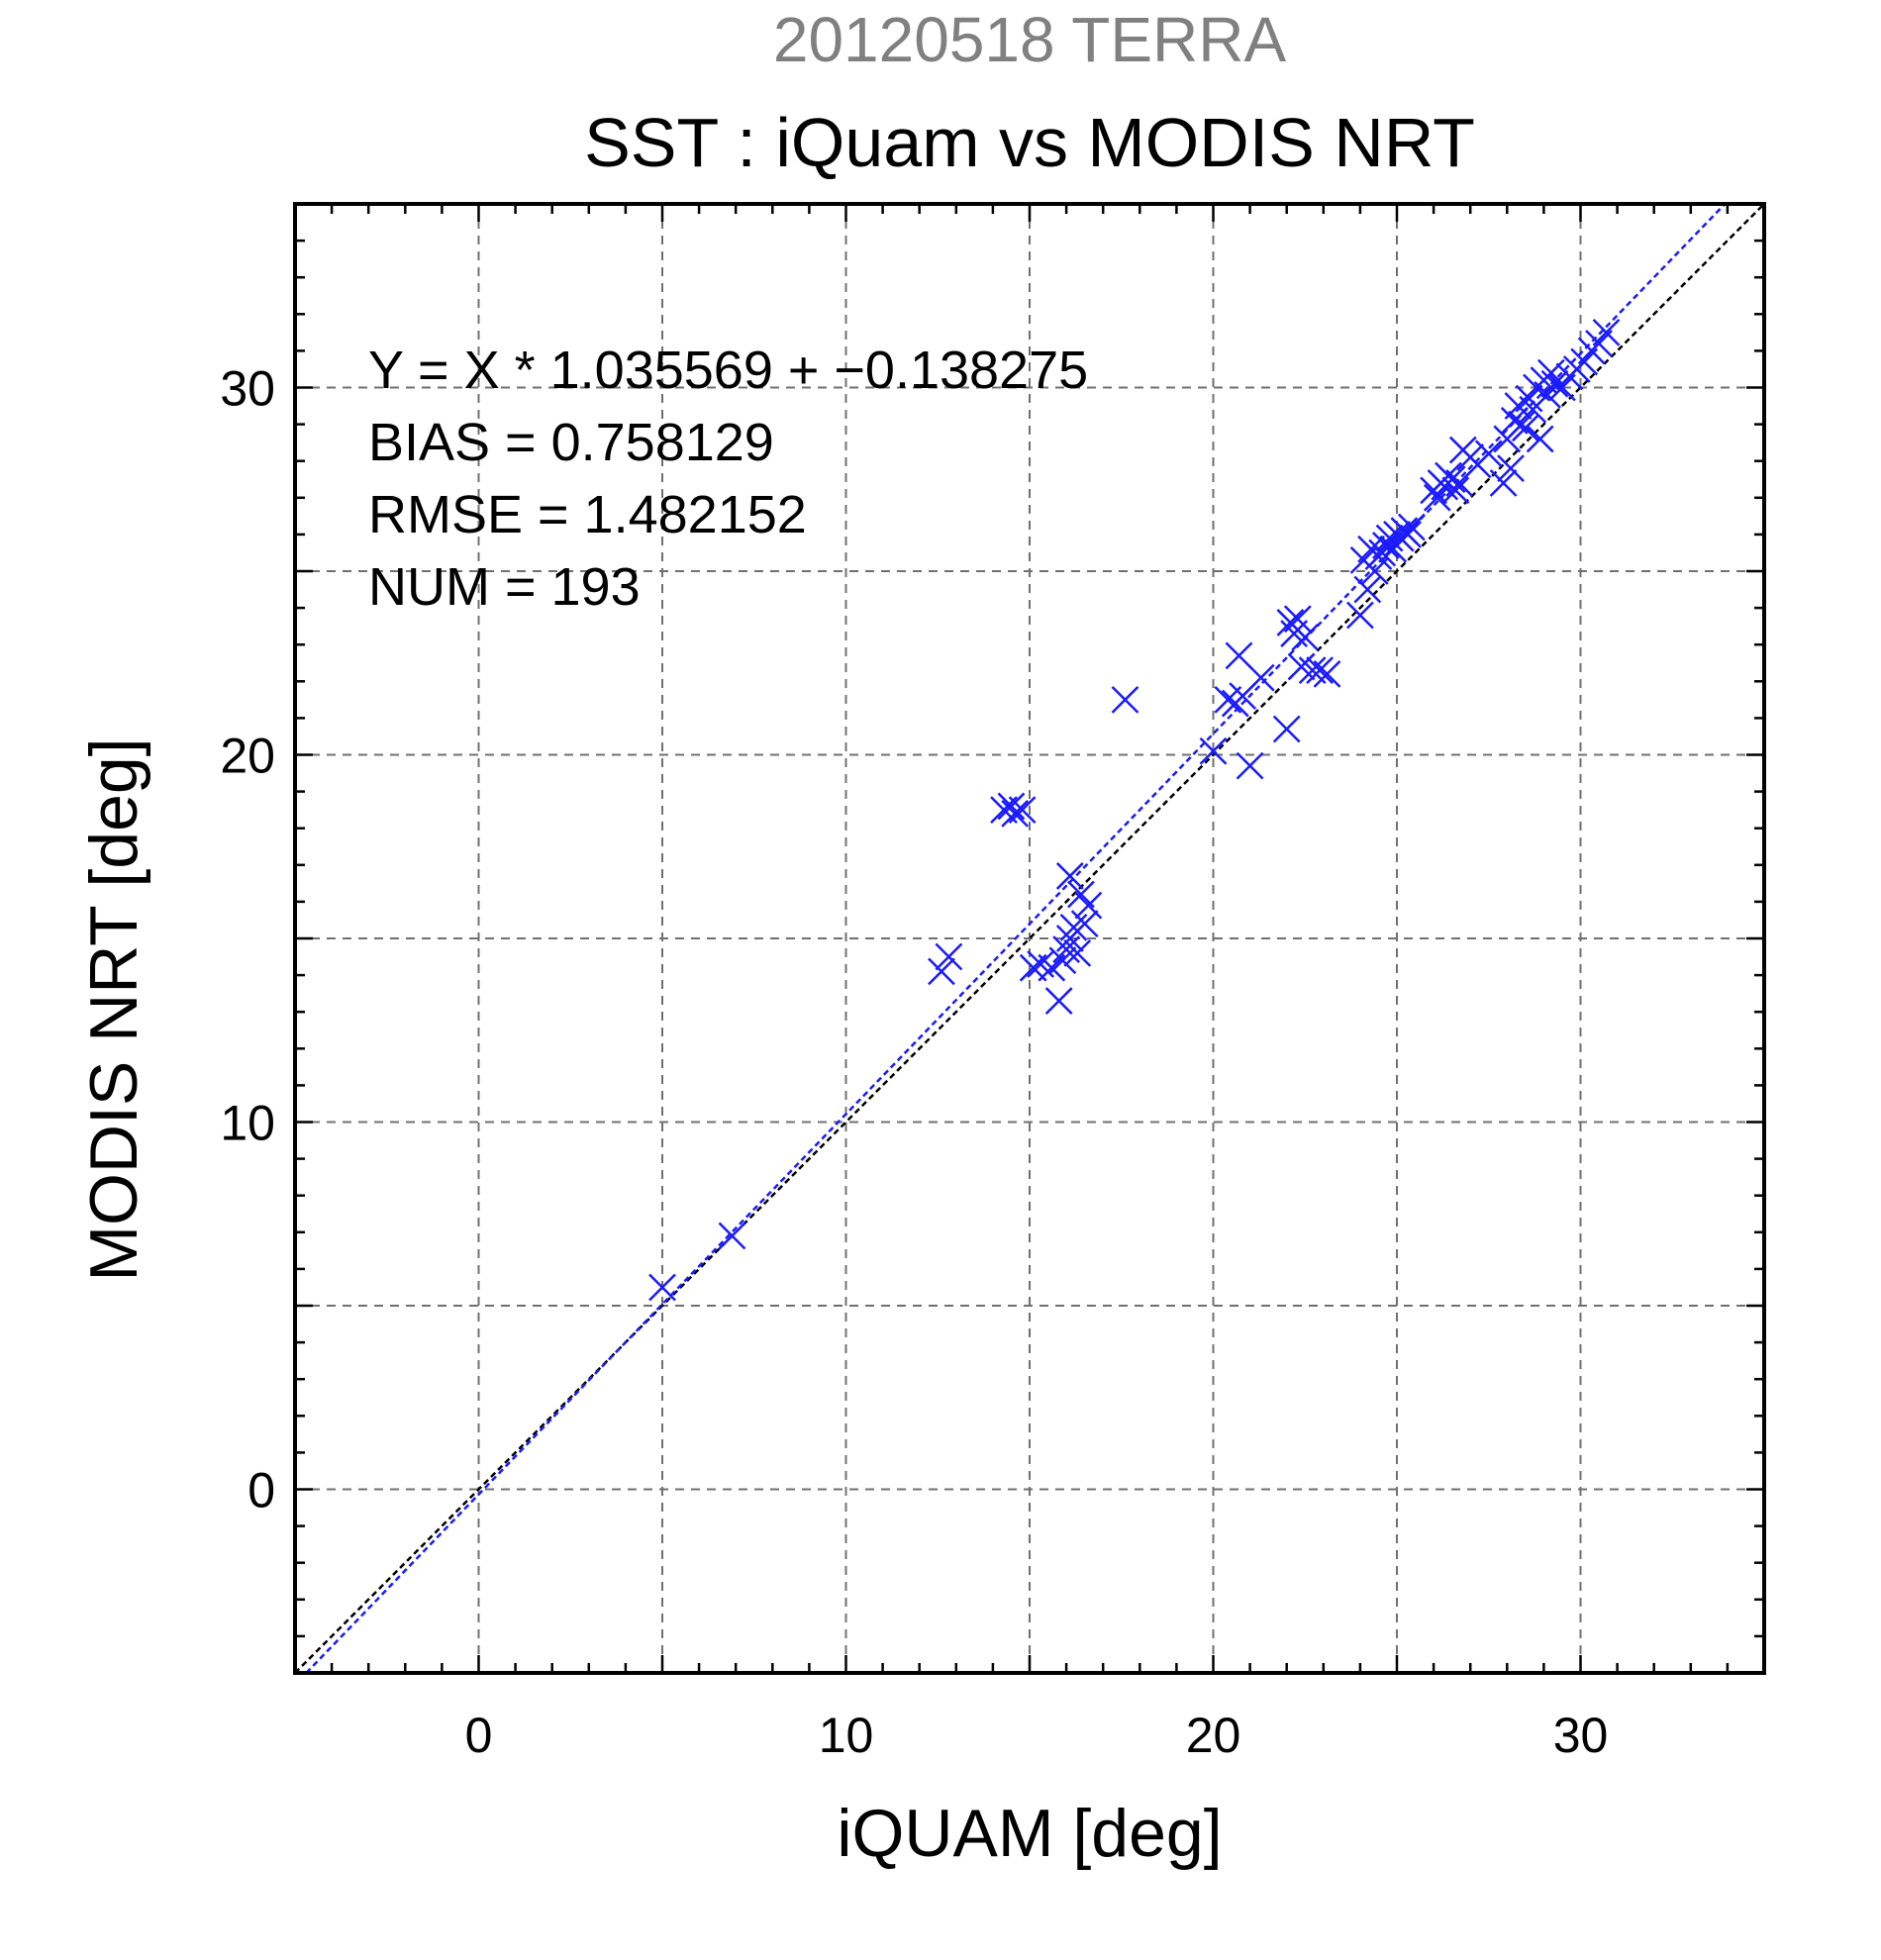 This screenshot has width=1881, height=1960. What do you see at coordinates (846, 1735) in the screenshot?
I see `x-tick-label: 10` at bounding box center [846, 1735].